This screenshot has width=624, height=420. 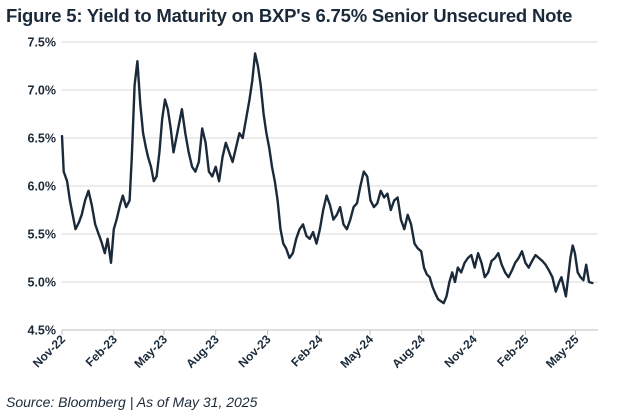 What do you see at coordinates (512, 350) in the screenshot?
I see `x-tick-label: Feb-25` at bounding box center [512, 350].